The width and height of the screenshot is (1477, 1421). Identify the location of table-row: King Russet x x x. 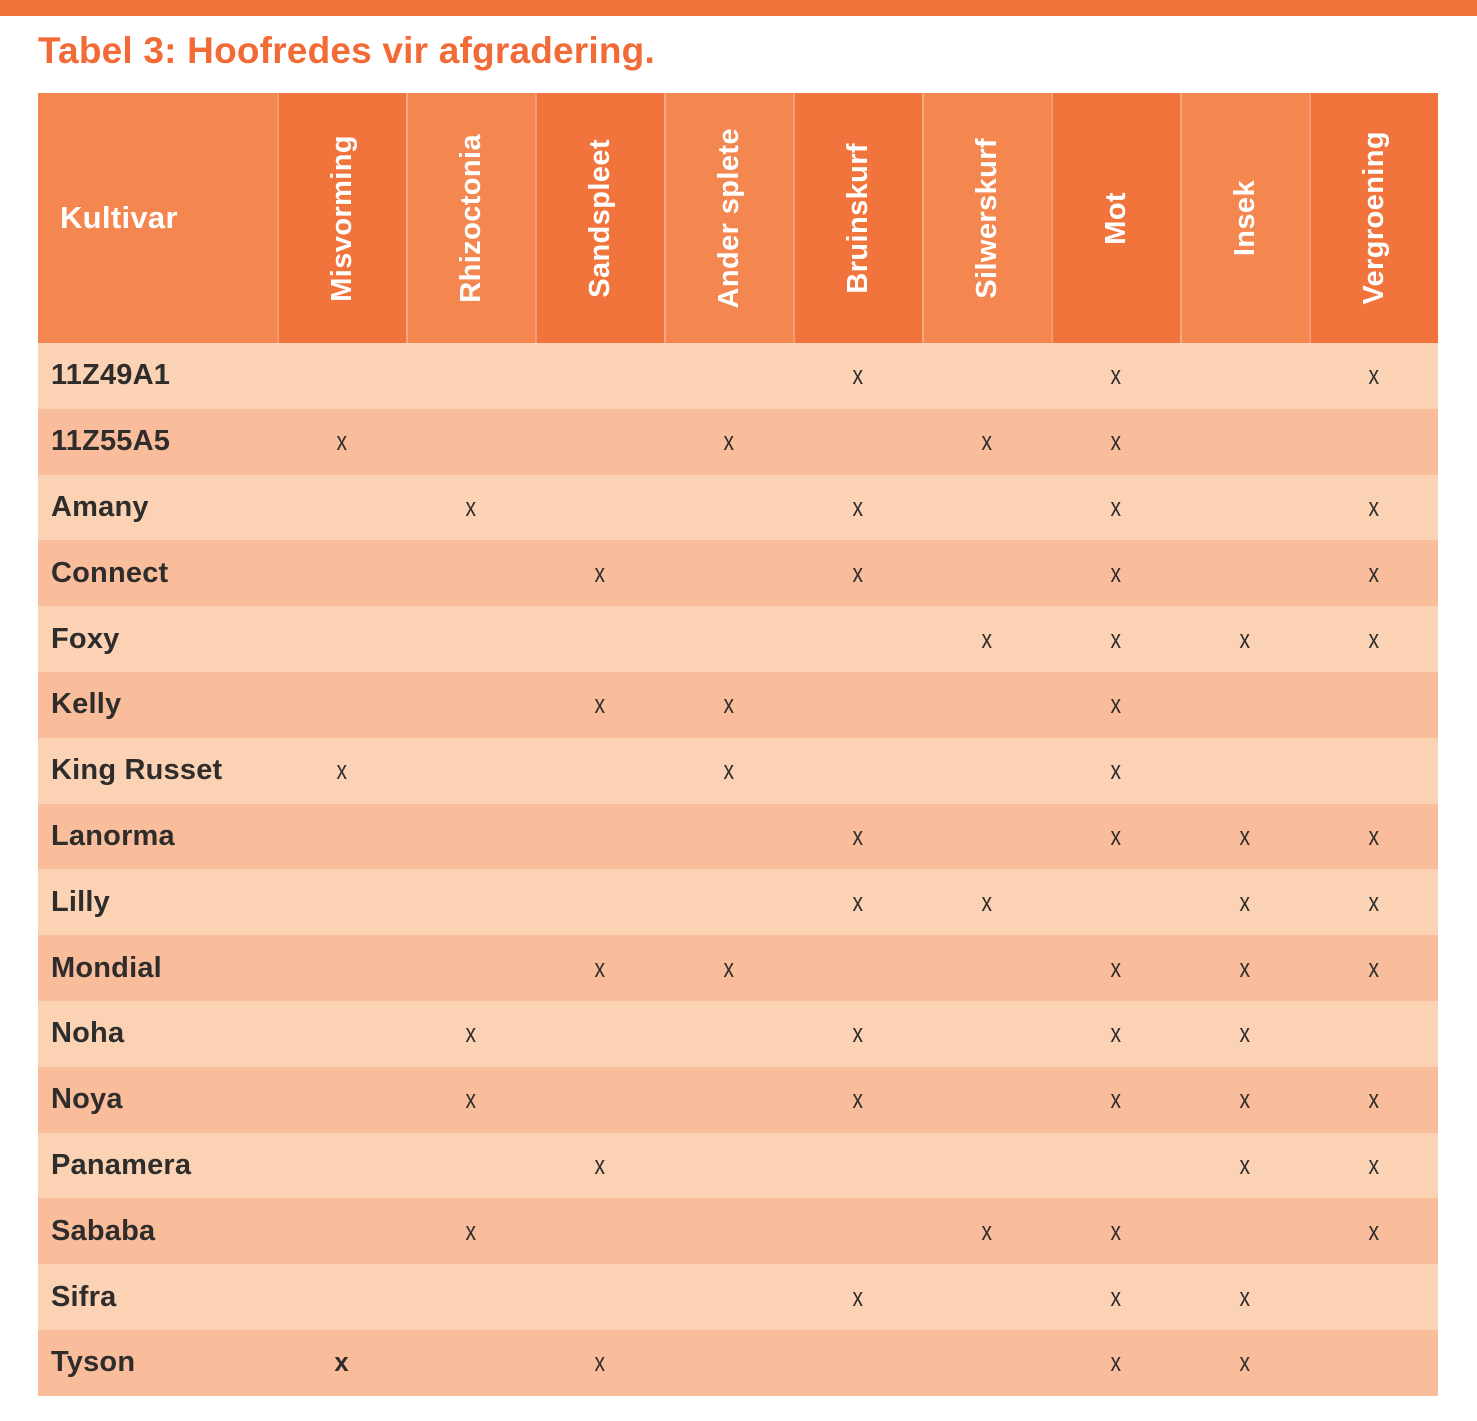
(738, 770).